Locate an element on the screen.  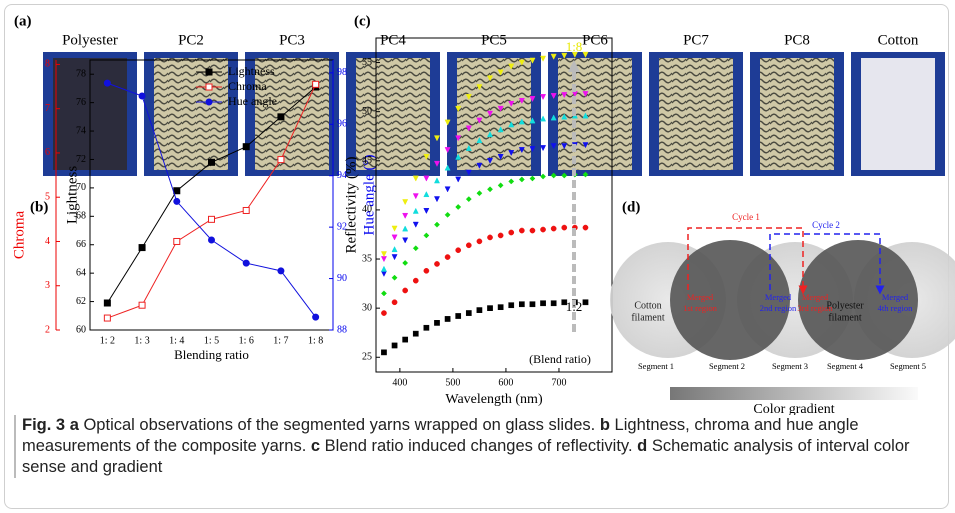
x-tick-label: 700 is located at coordinates (558, 382).